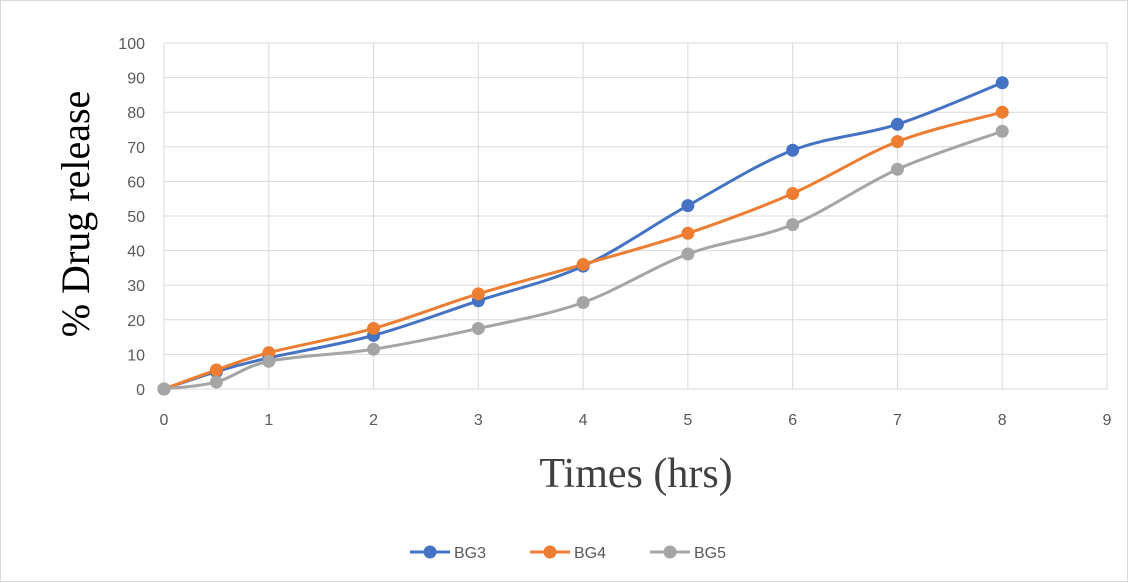  I want to click on y-tick-label: 40, so click(136, 252).